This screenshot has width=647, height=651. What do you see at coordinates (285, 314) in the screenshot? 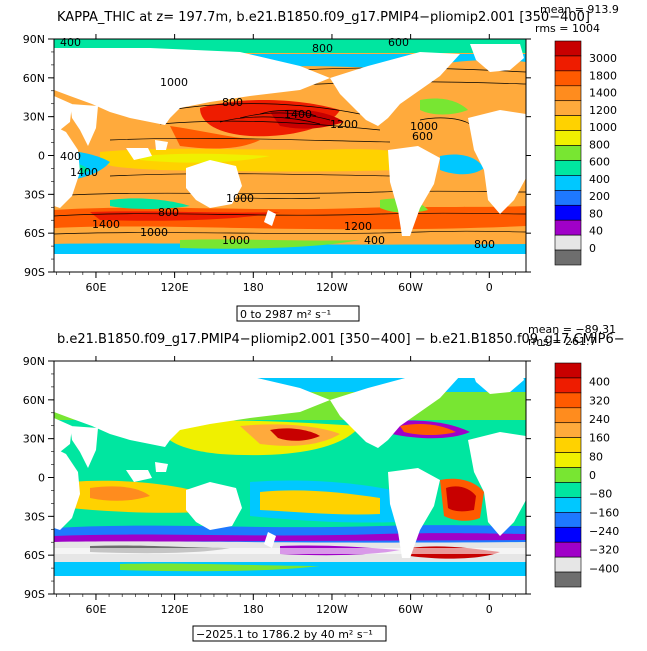
I see `panel1-range-label: 0 to 2987 m² s⁻¹` at bounding box center [285, 314].